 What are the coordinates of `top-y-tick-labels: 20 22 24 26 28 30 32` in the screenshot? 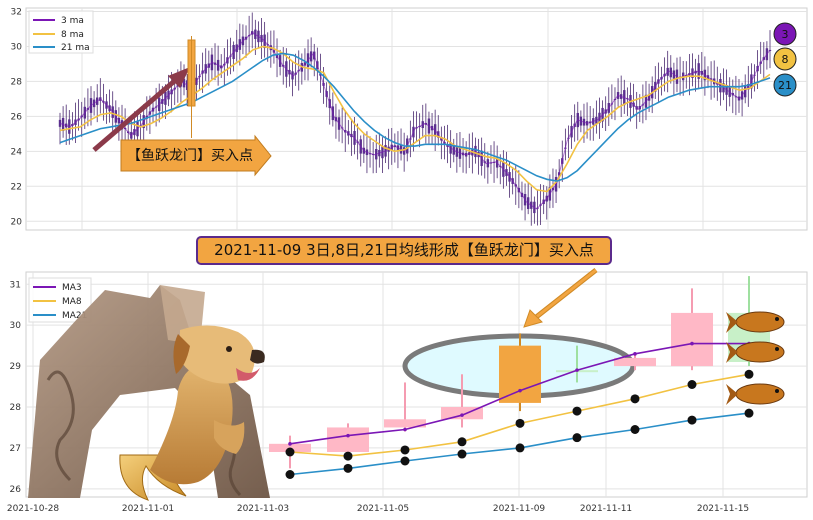 It's located at (17, 117).